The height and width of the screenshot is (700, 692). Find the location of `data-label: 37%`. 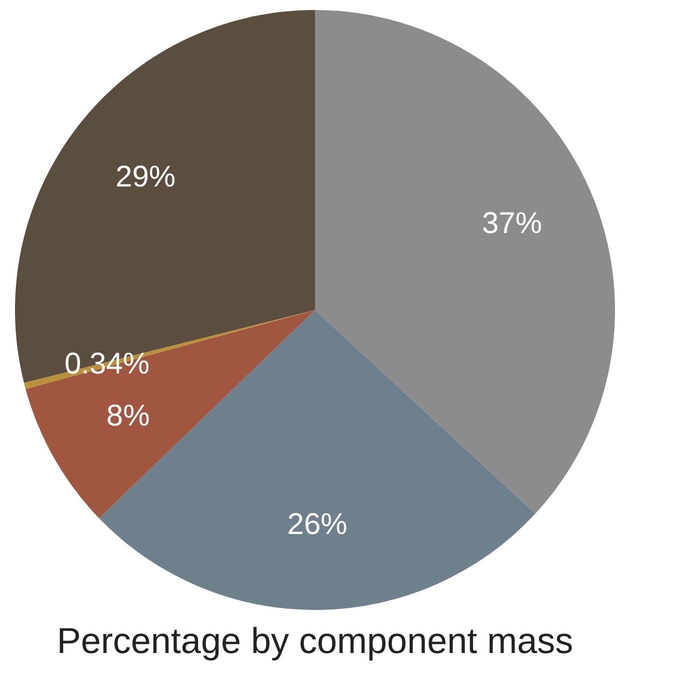

data-label: 37% is located at coordinates (512, 223).